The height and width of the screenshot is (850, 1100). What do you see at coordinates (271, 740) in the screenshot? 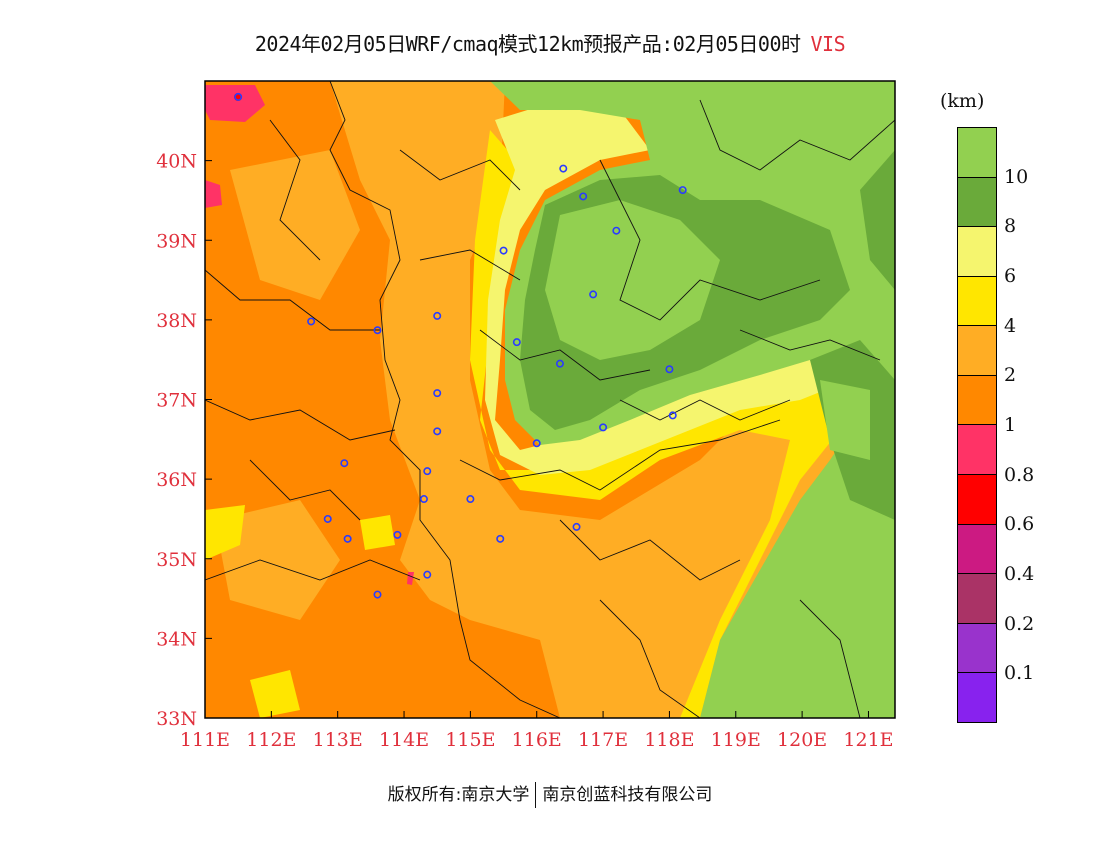
I see `x-tick-label: 112E` at bounding box center [271, 740].